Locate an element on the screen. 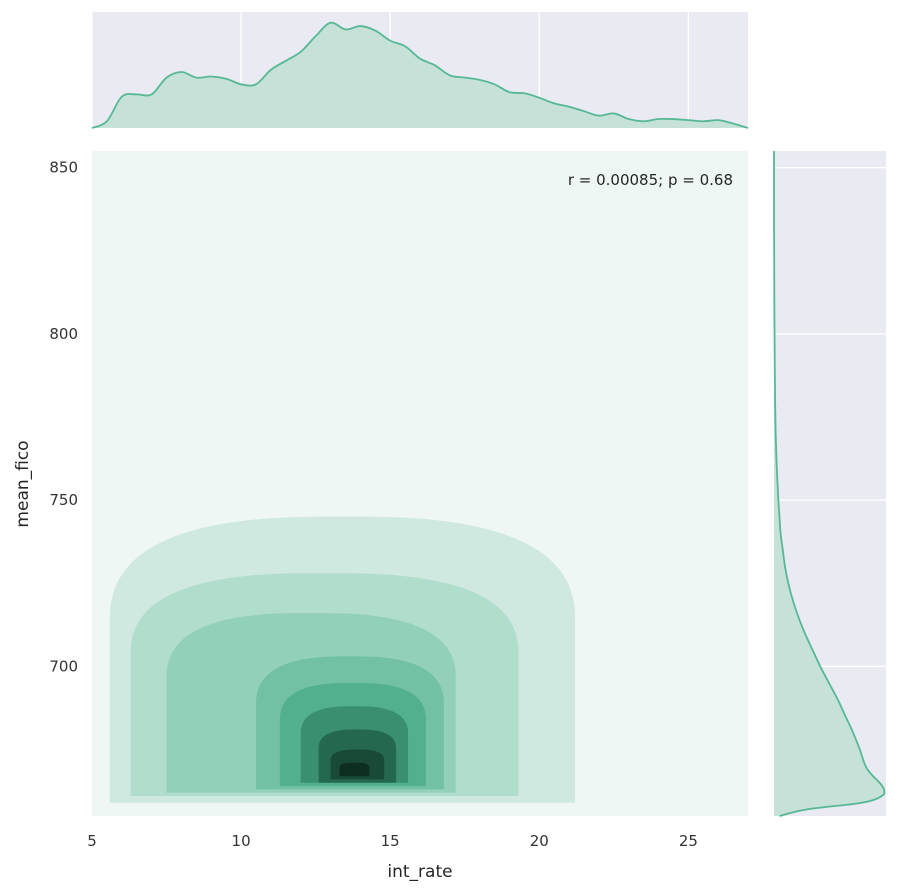 The image size is (900, 894). y-tick-label: 800 is located at coordinates (63, 334).